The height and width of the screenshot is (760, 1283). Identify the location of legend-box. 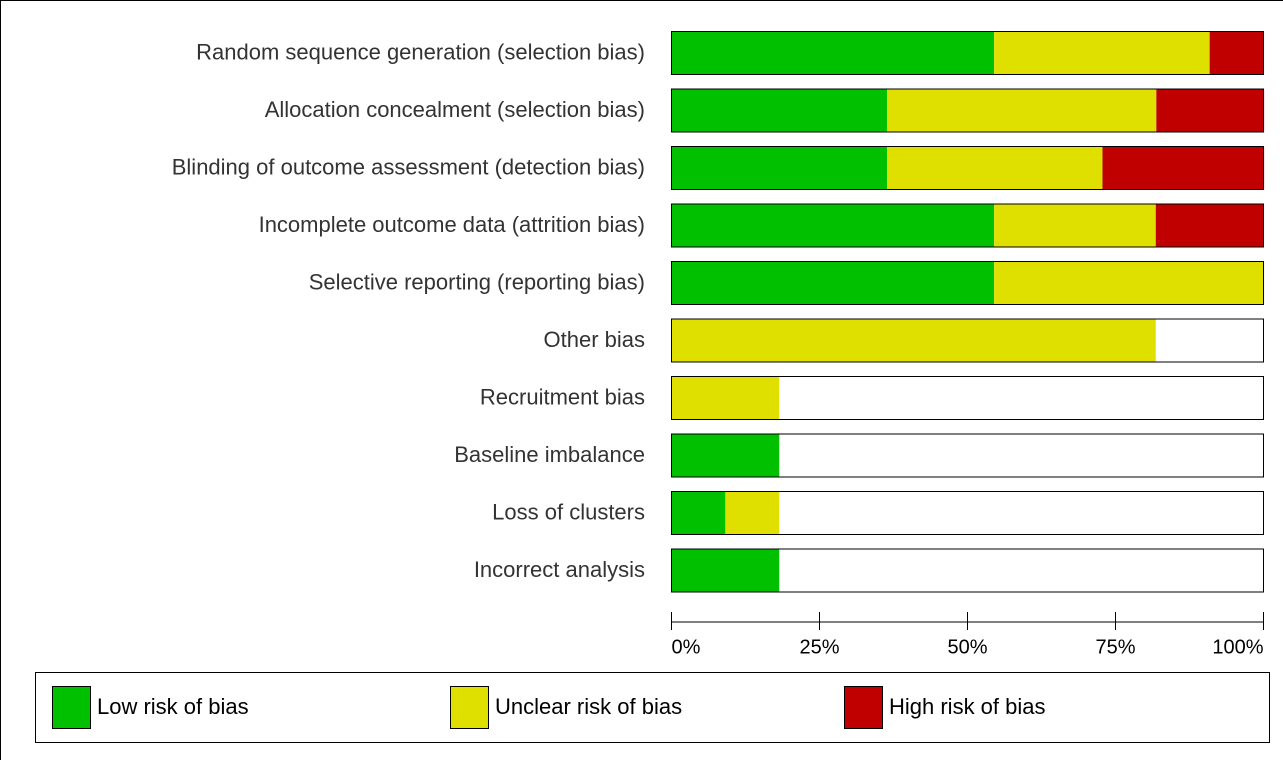
(652, 707).